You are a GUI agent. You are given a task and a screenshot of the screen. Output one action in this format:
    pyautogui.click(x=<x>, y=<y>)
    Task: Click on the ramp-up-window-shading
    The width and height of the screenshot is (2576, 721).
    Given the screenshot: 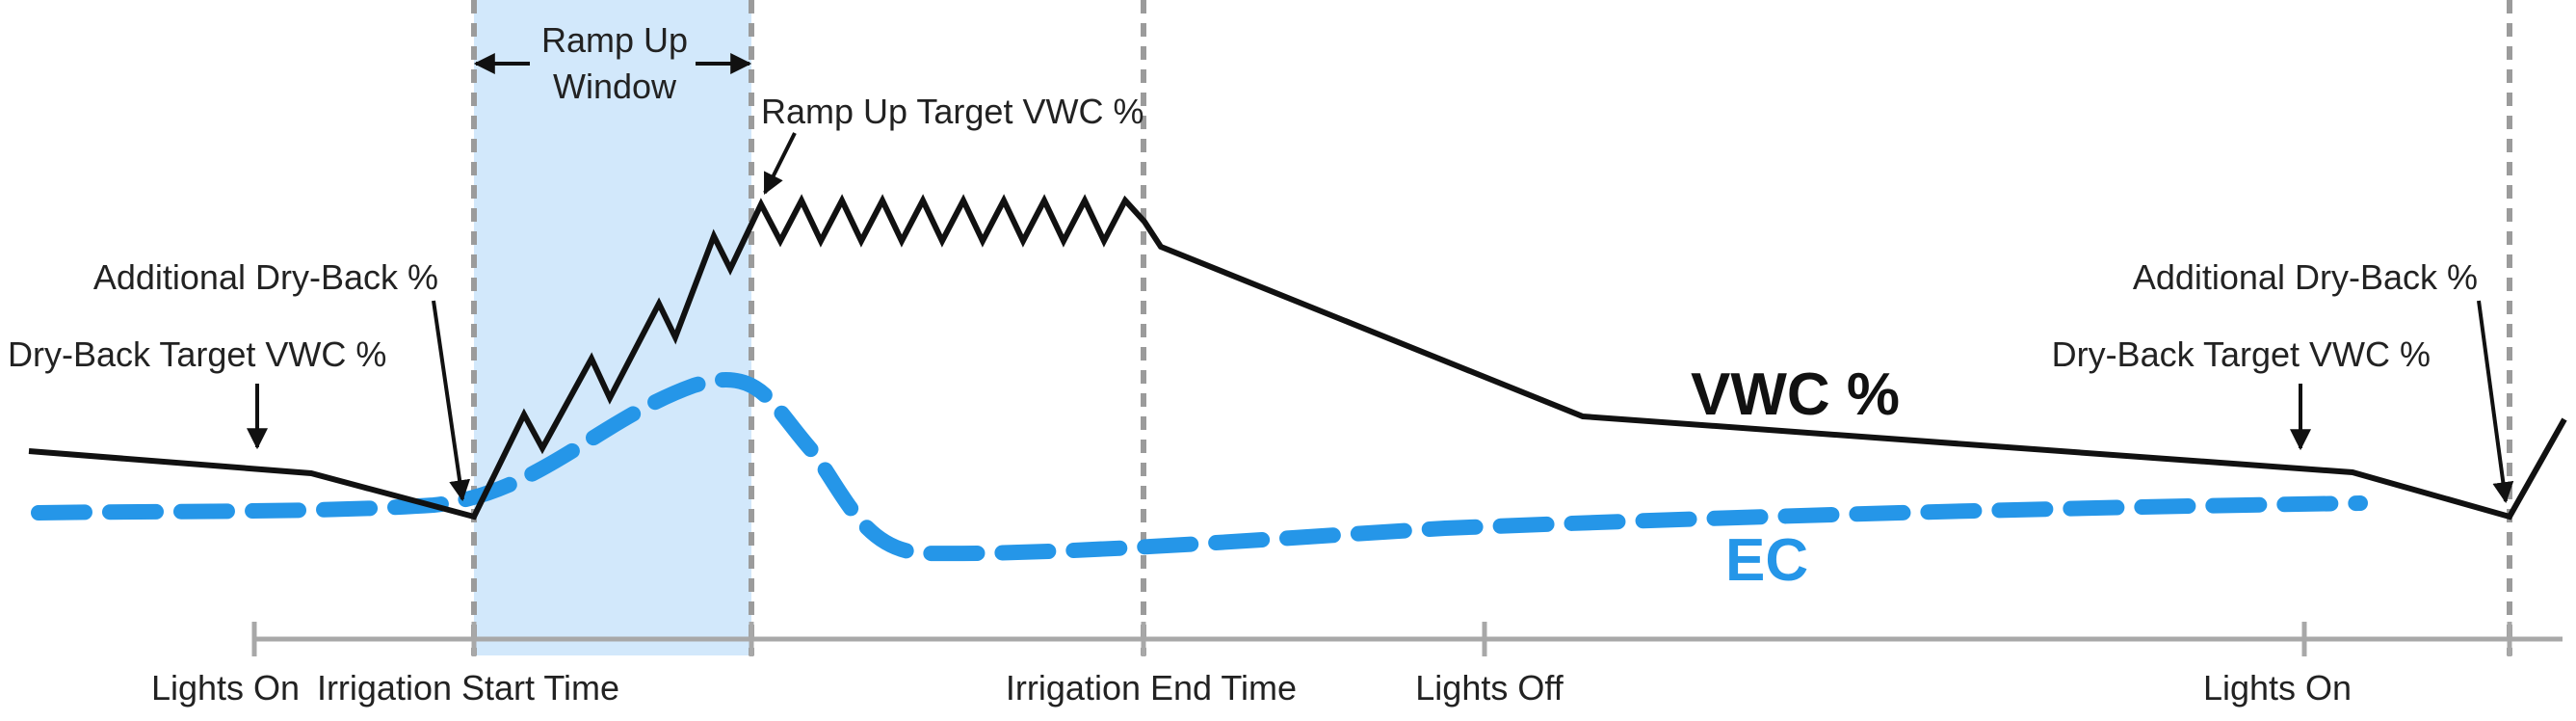 What is the action you would take?
    pyautogui.click(x=612, y=327)
    